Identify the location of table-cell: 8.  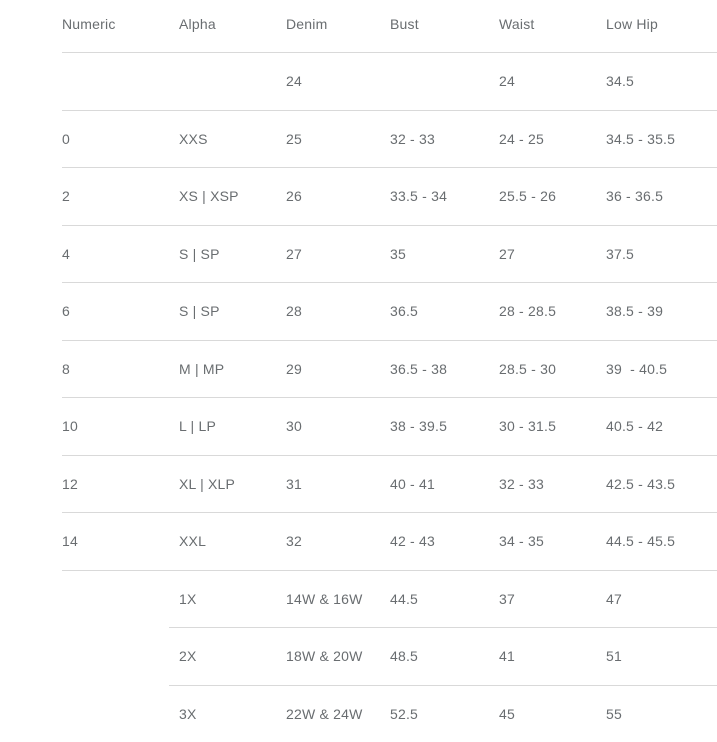
(115, 369).